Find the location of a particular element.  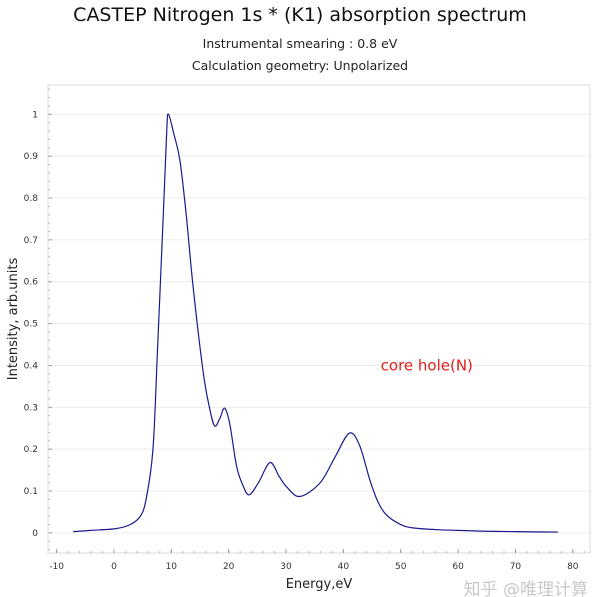

y-tick-label: 0 is located at coordinates (35, 534).